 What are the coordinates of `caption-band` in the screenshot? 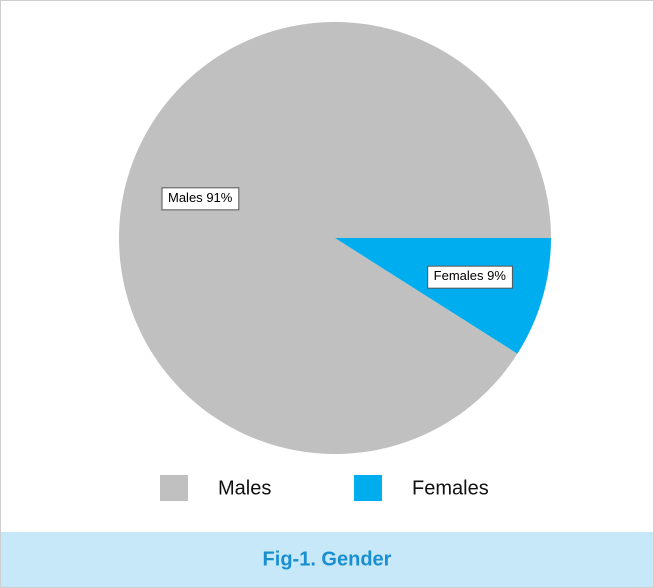 It's located at (327, 559).